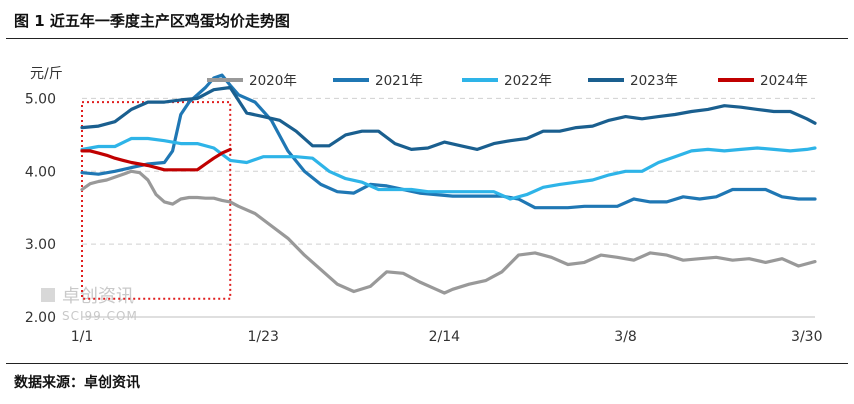  Describe the element at coordinates (399, 81) in the screenshot. I see `legend-label: 2021年` at that location.